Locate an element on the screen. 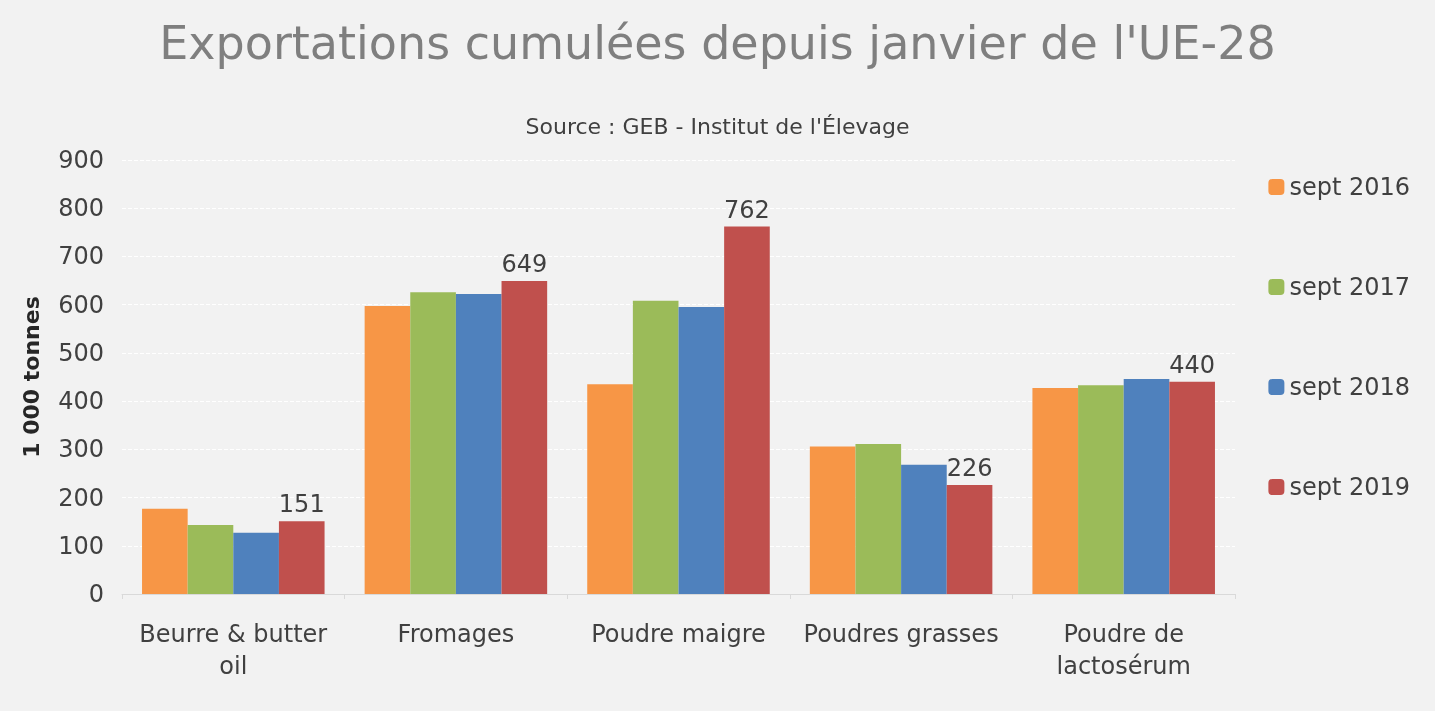  y-tick-label: 700 is located at coordinates (81, 256).